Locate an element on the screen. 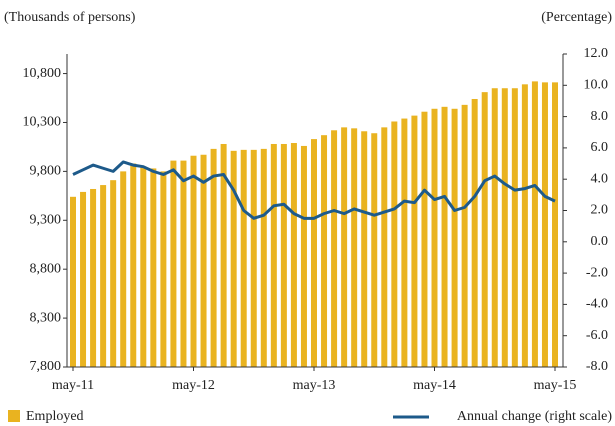 The height and width of the screenshot is (426, 615). y-tick-label: 8,800 is located at coordinates (46, 268).